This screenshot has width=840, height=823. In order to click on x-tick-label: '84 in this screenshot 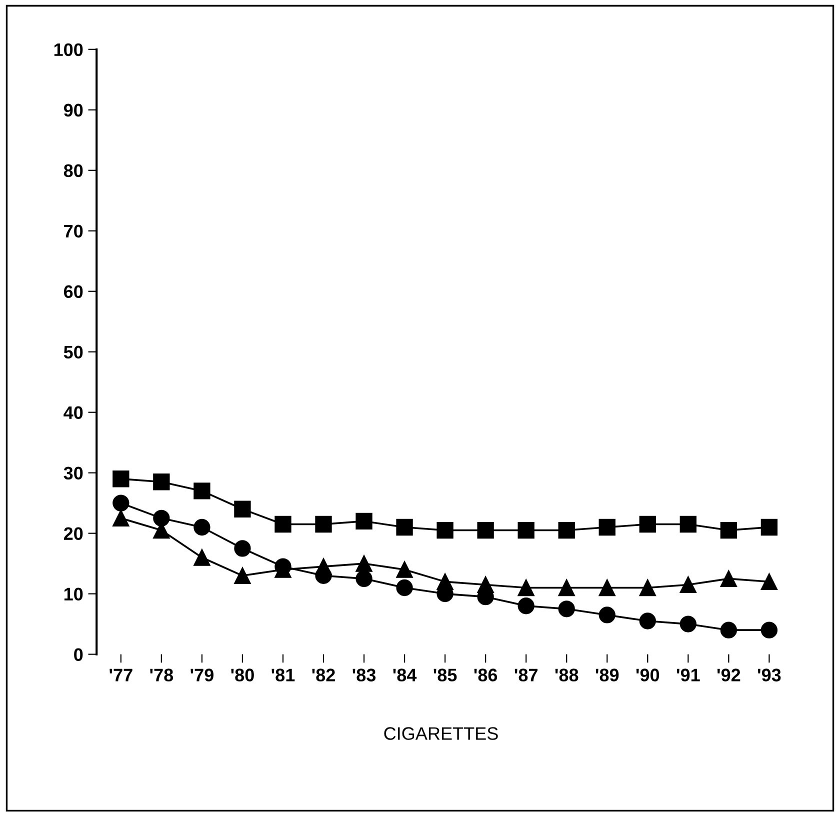, I will do `click(405, 675)`.